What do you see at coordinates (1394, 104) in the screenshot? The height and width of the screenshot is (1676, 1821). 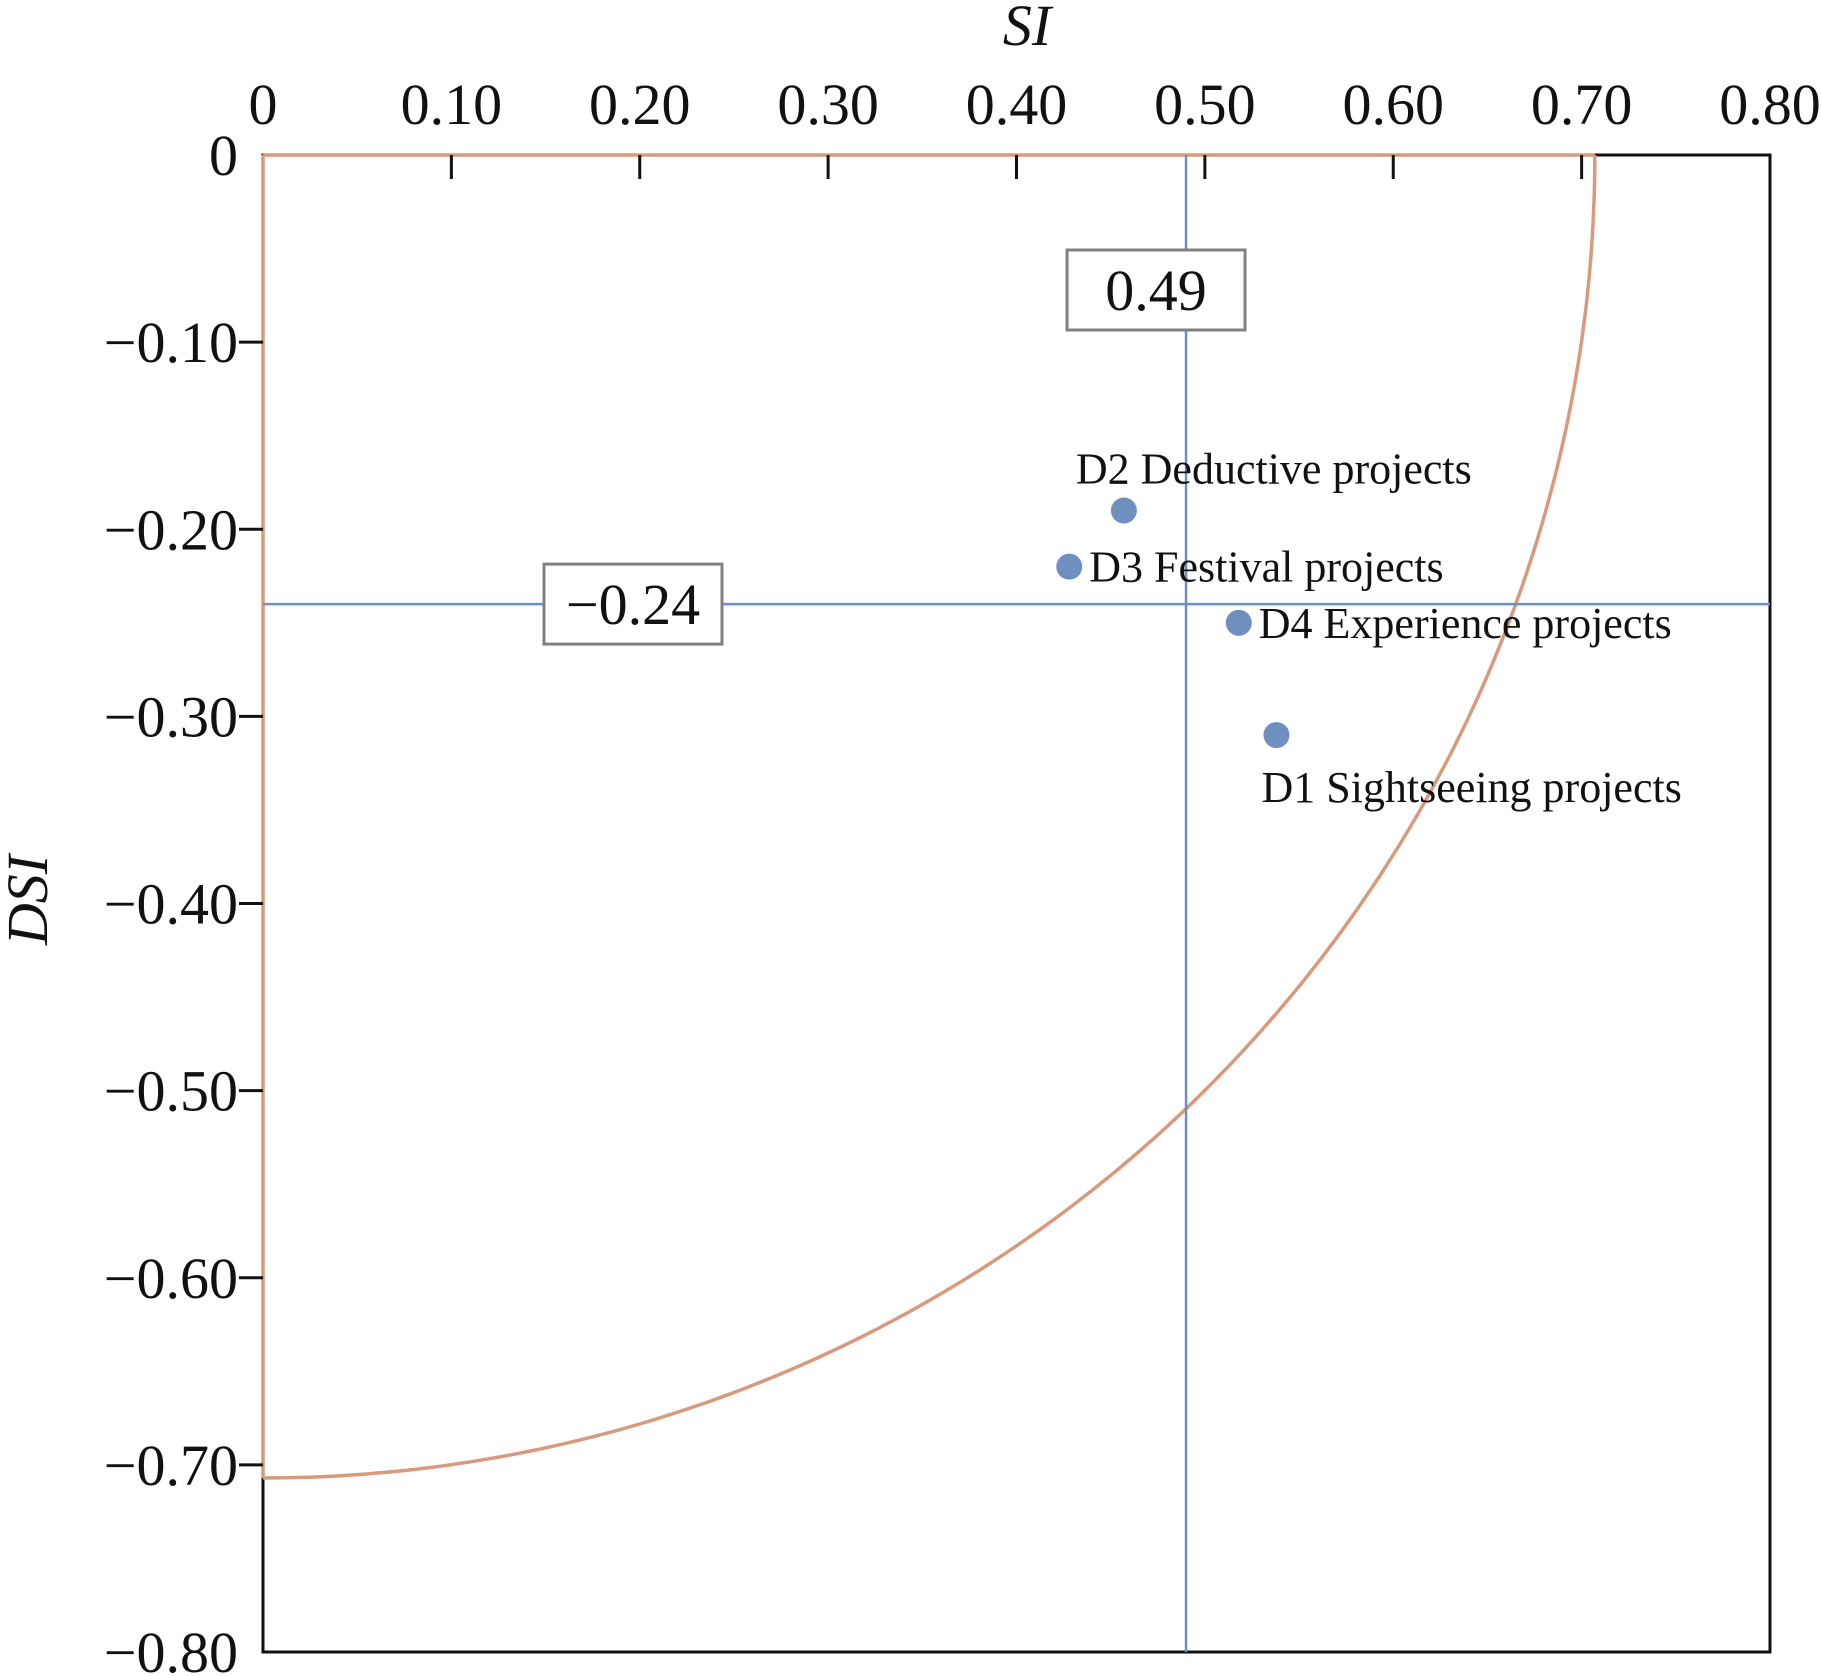 I see `x-tick-label: 0.60` at bounding box center [1394, 104].